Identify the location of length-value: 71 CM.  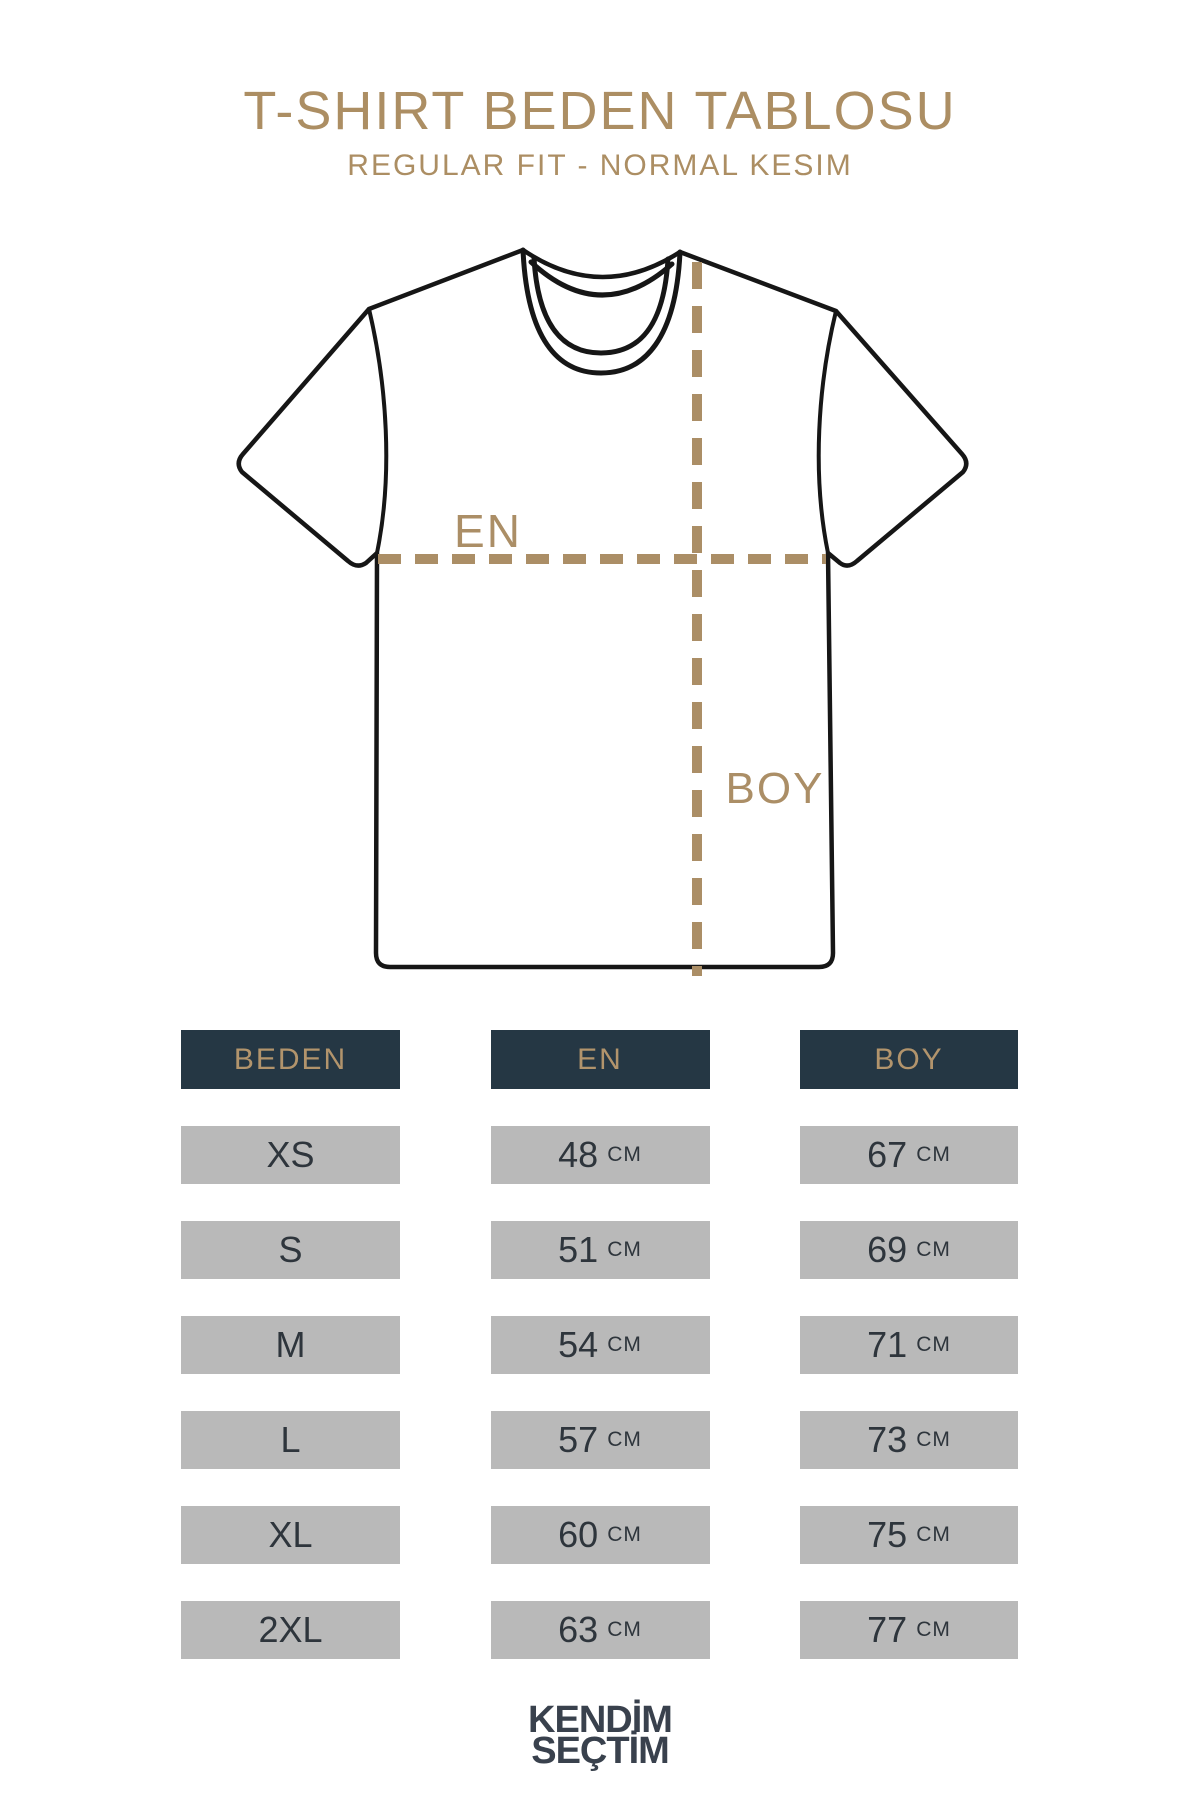
(909, 1345).